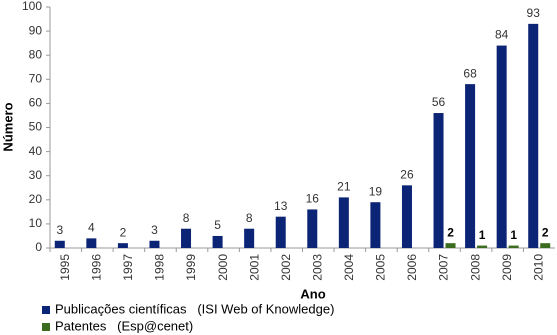  What do you see at coordinates (36, 199) in the screenshot?
I see `y-tick-label: 20` at bounding box center [36, 199].